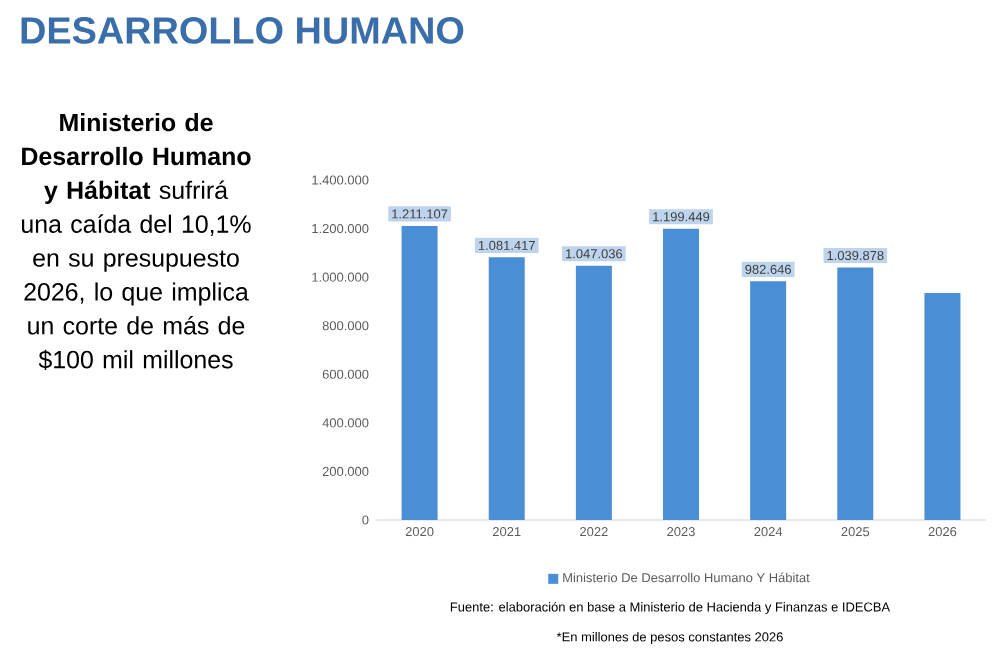 Image resolution: width=1000 pixels, height=670 pixels. I want to click on chart-title: DESARROLLO HUMANO, so click(242, 30).